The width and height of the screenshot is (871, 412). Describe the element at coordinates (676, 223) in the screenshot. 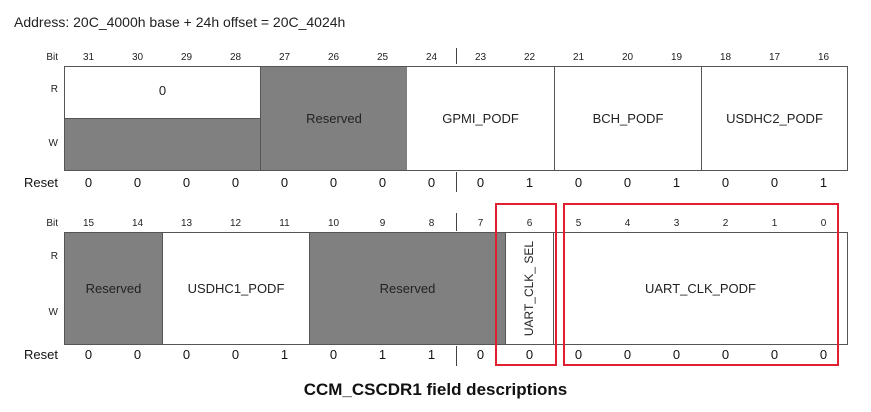

I see `bit-number: 3` at that location.